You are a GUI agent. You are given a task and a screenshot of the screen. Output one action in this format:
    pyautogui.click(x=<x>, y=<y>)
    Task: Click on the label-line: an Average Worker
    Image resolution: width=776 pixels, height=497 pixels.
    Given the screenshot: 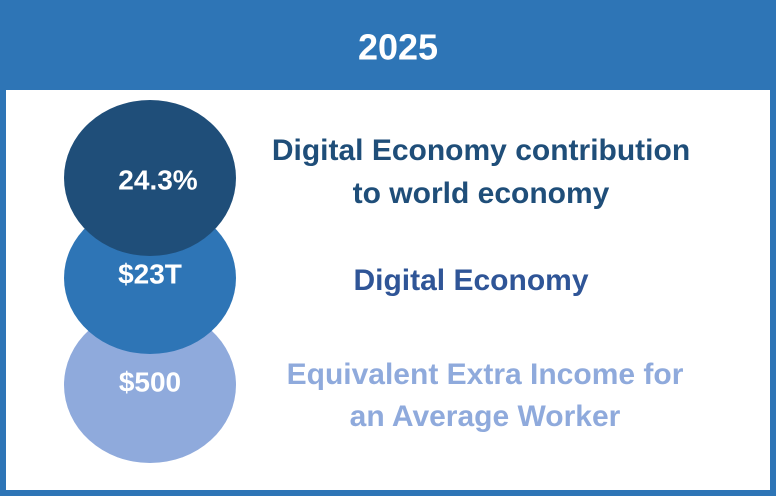 What is the action you would take?
    pyautogui.click(x=485, y=416)
    